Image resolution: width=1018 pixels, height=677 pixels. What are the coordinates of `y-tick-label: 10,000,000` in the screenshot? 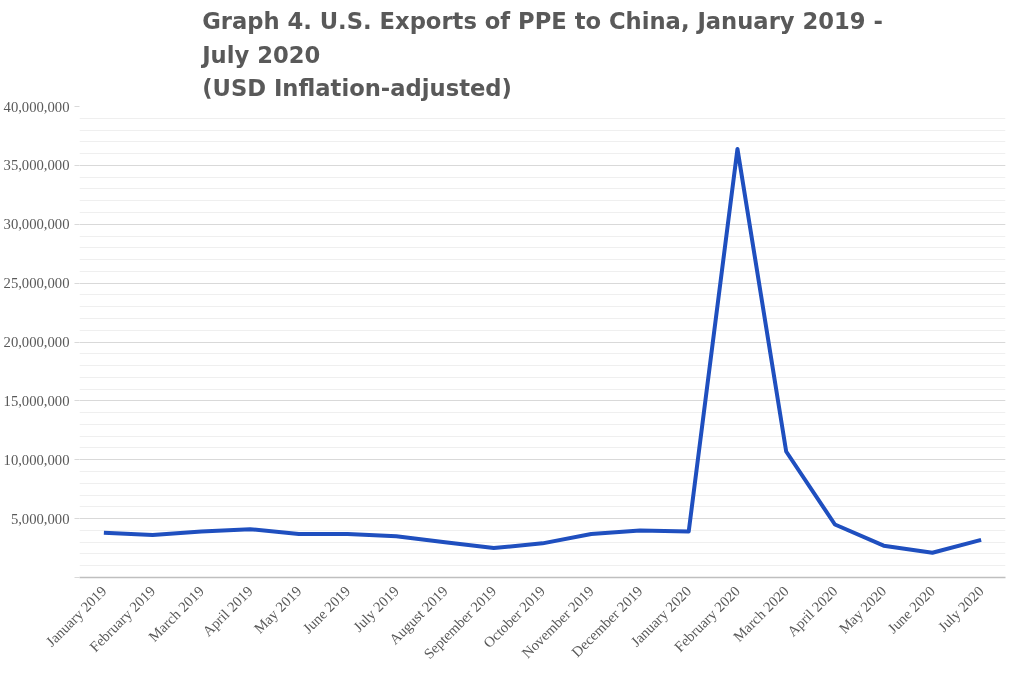 It's located at (36, 459).